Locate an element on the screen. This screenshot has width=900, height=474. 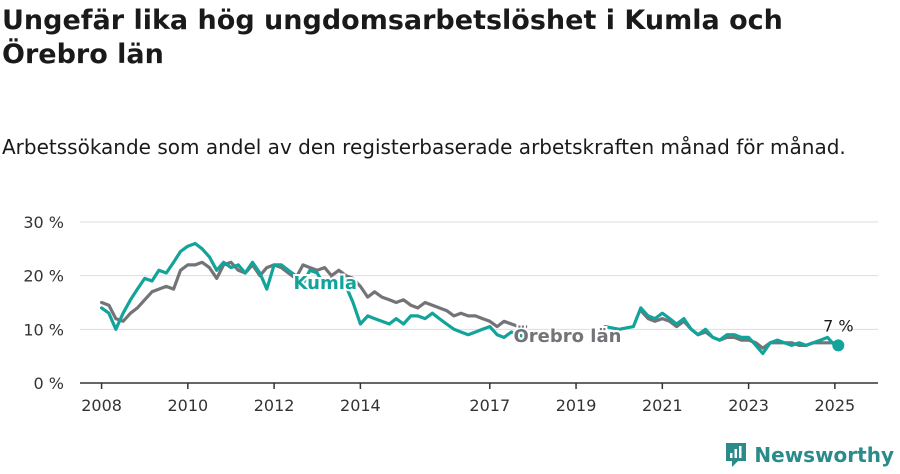
brand-name: Newsworthy is located at coordinates (824, 455).